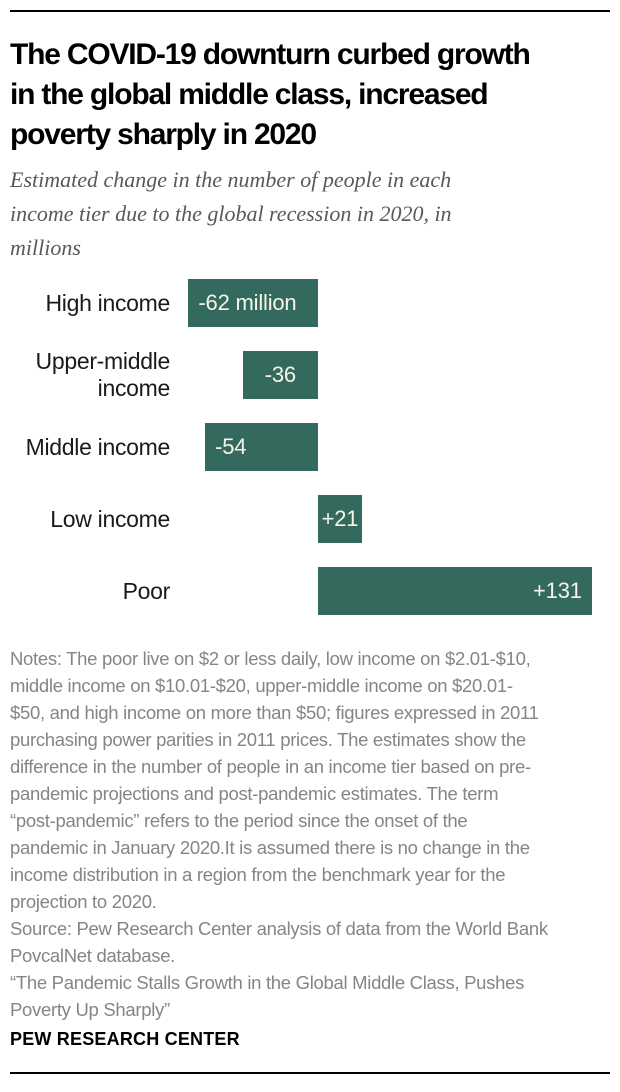 The image size is (620, 1092). What do you see at coordinates (310, 519) in the screenshot?
I see `chart-row: Low income +21` at bounding box center [310, 519].